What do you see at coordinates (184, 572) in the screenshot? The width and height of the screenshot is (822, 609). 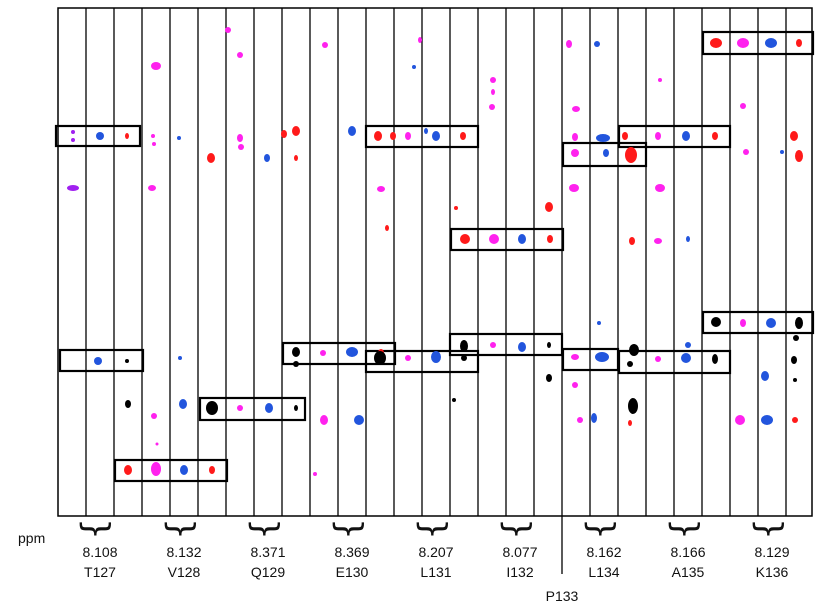 I see `residue-name: V128` at bounding box center [184, 572].